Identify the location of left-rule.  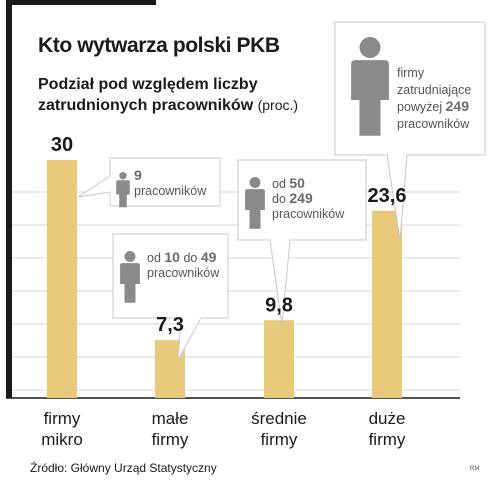
(9, 199).